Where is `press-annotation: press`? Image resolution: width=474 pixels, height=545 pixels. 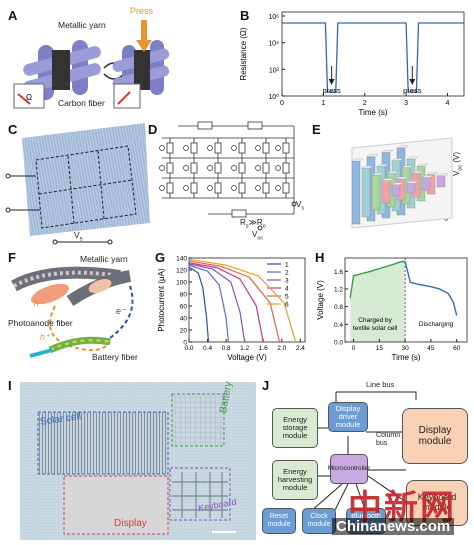
press-annotation: press is located at coordinates (331, 90).